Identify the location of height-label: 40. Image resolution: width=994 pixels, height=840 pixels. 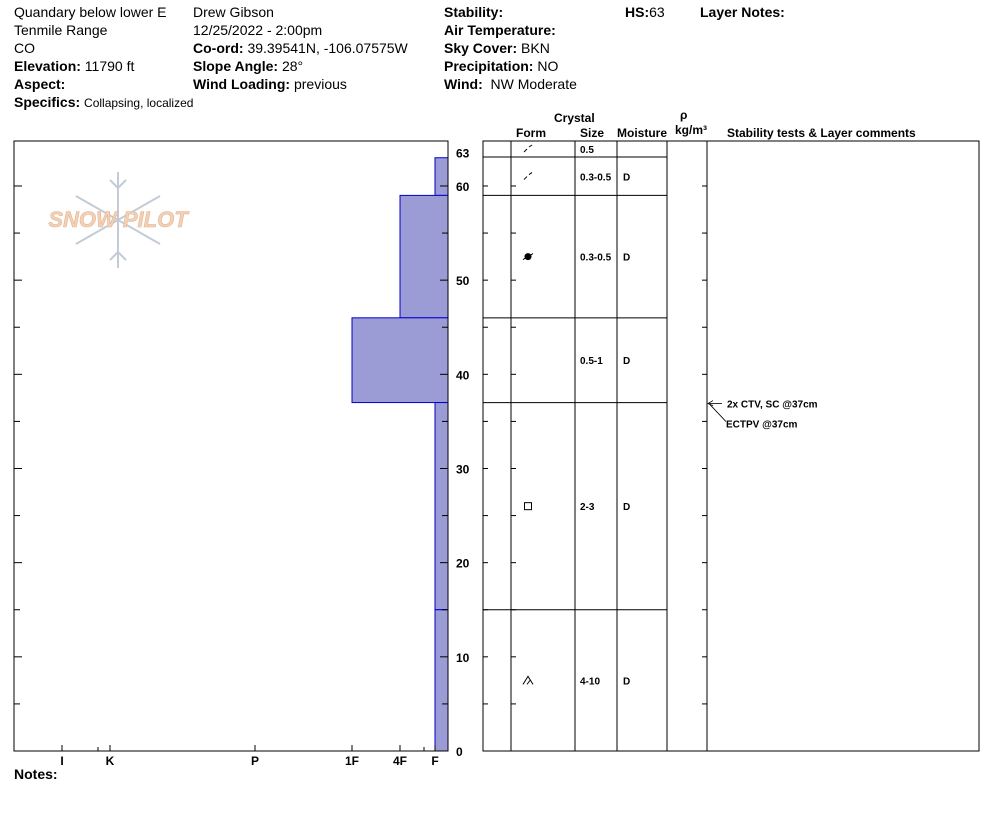
(463, 375).